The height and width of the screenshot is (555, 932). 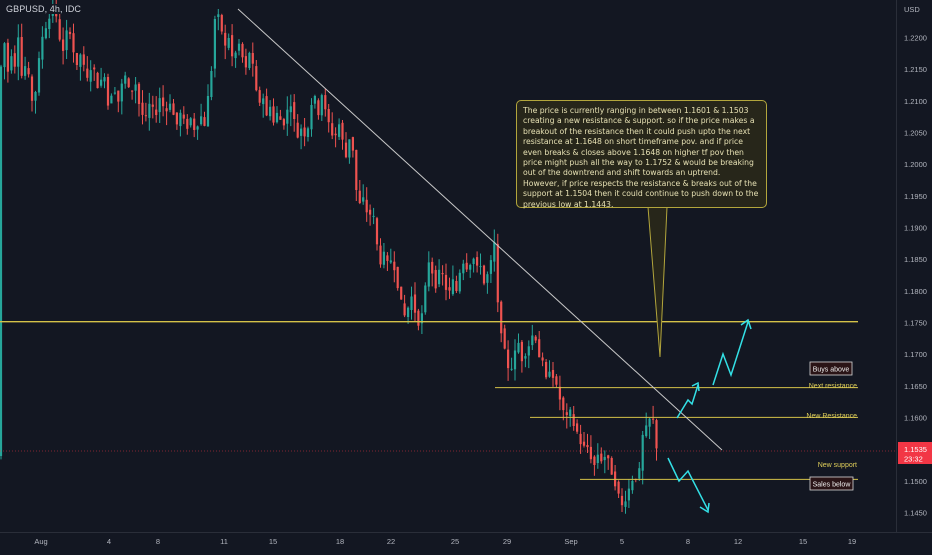 What do you see at coordinates (915, 228) in the screenshot?
I see `price-tick-label: 1.1900` at bounding box center [915, 228].